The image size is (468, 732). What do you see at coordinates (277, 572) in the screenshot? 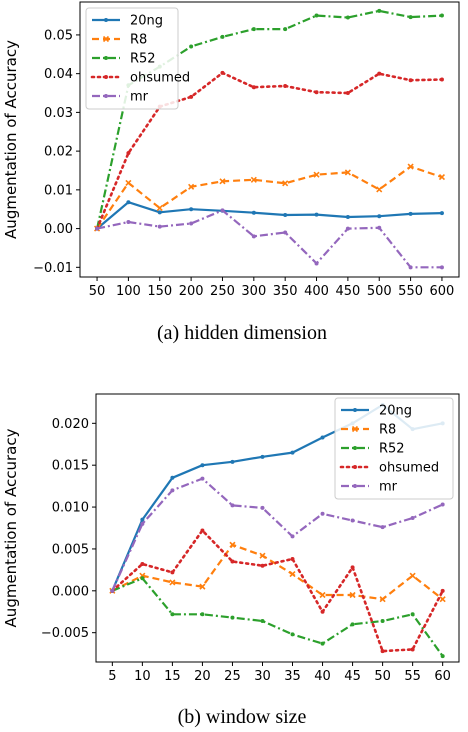
I see `series-line-R8` at bounding box center [277, 572].